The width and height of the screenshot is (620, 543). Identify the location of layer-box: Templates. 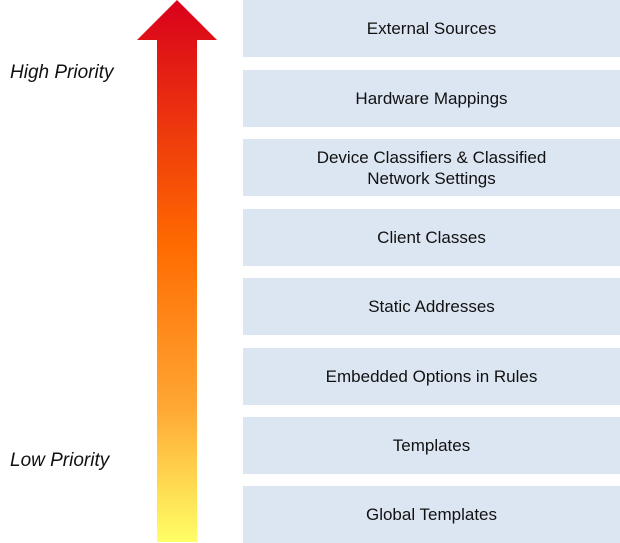
(431, 445).